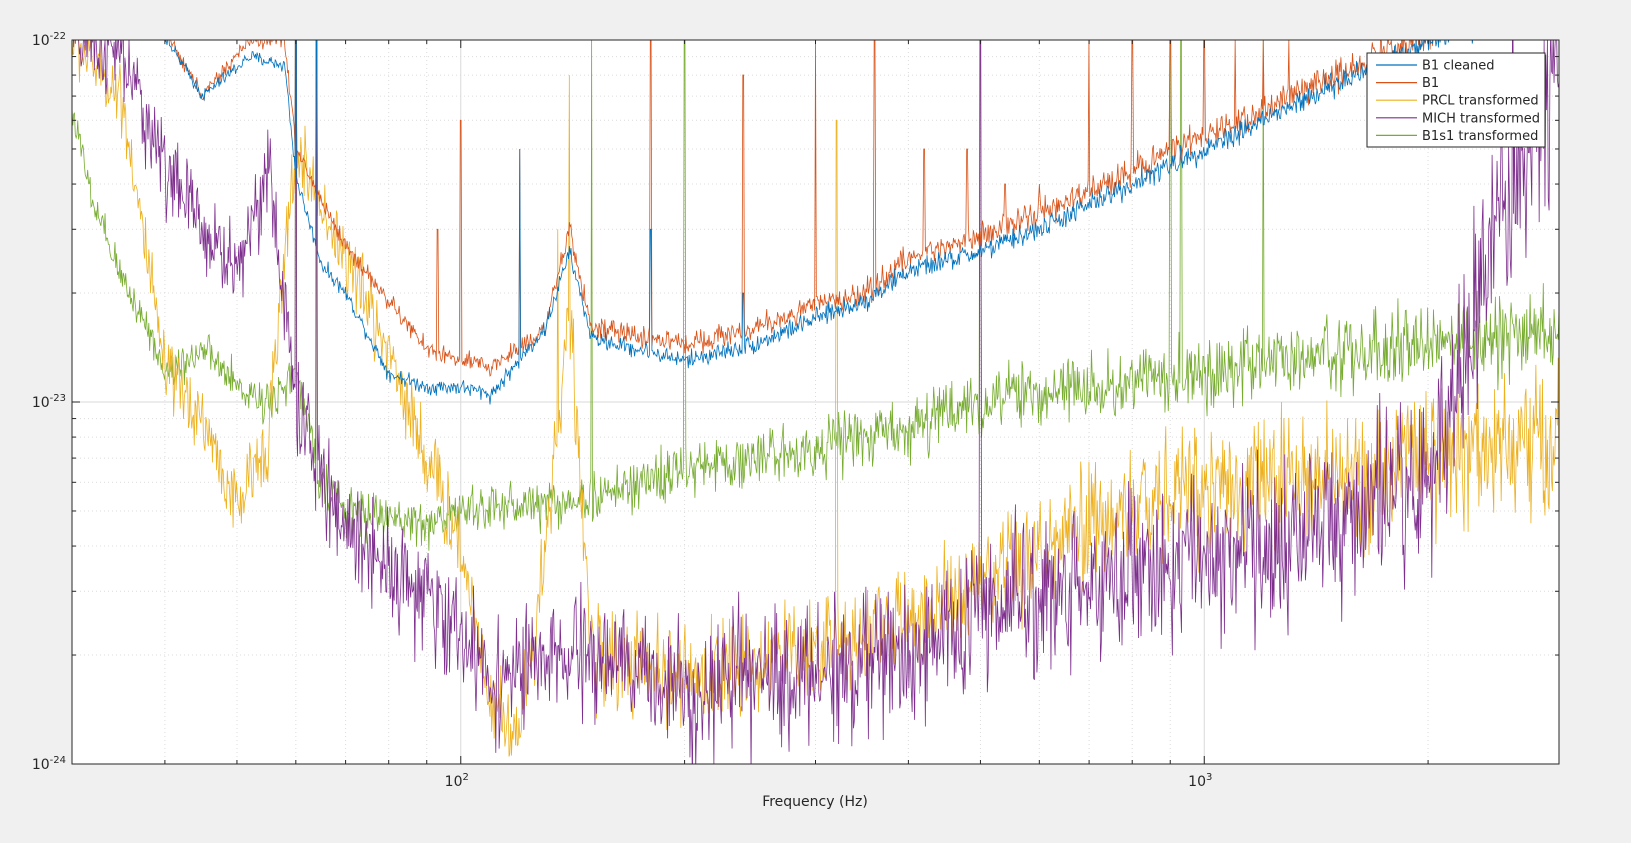 The height and width of the screenshot is (843, 1631). I want to click on legend-label-b1-cleaned: B1 cleaned, so click(1458, 66).